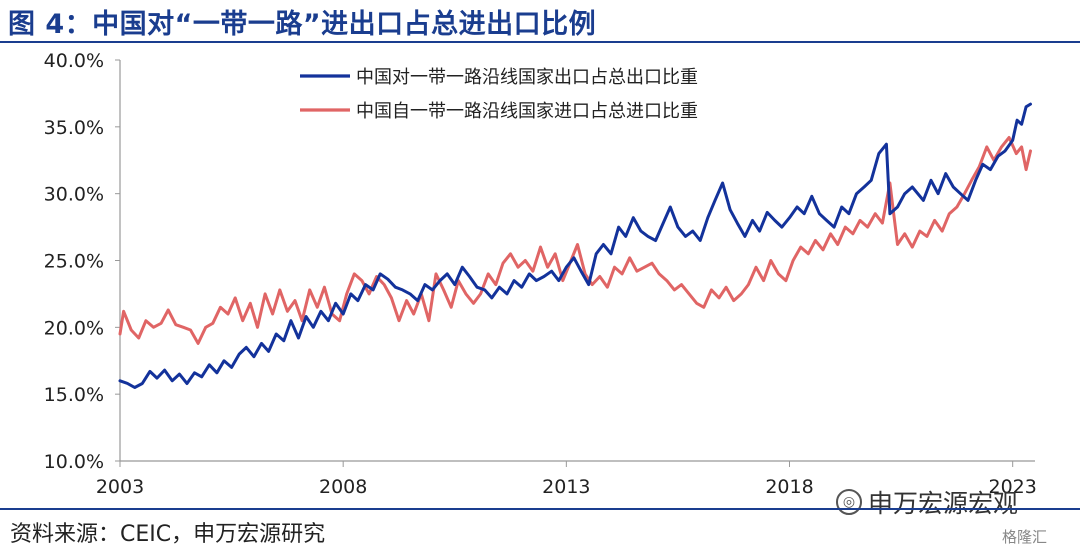 The image size is (1080, 552). I want to click on x-tick-label: 2008, so click(343, 487).